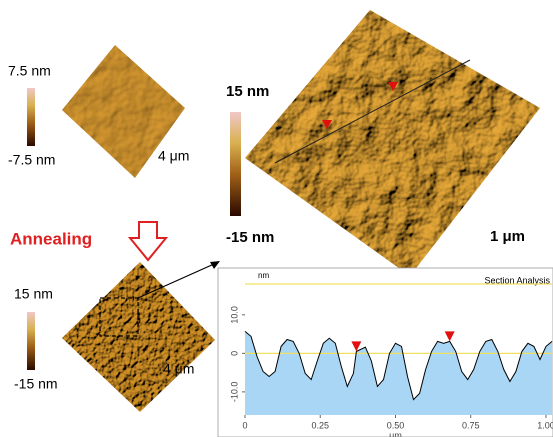  What do you see at coordinates (263, 275) in the screenshot?
I see `y-axis-label: nm` at bounding box center [263, 275].